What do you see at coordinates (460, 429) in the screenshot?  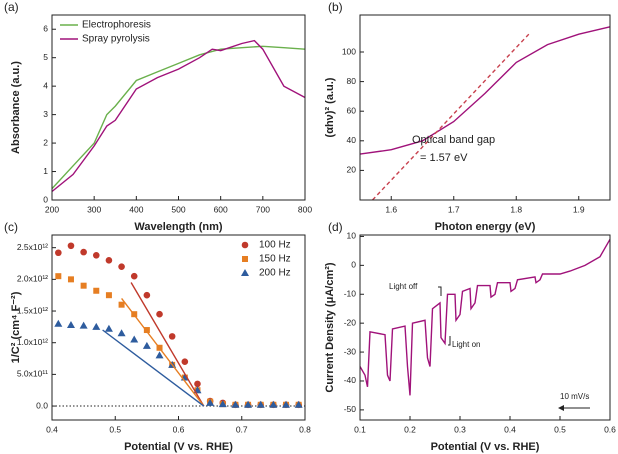 I see `x-tick-label: 0.3` at bounding box center [460, 429].